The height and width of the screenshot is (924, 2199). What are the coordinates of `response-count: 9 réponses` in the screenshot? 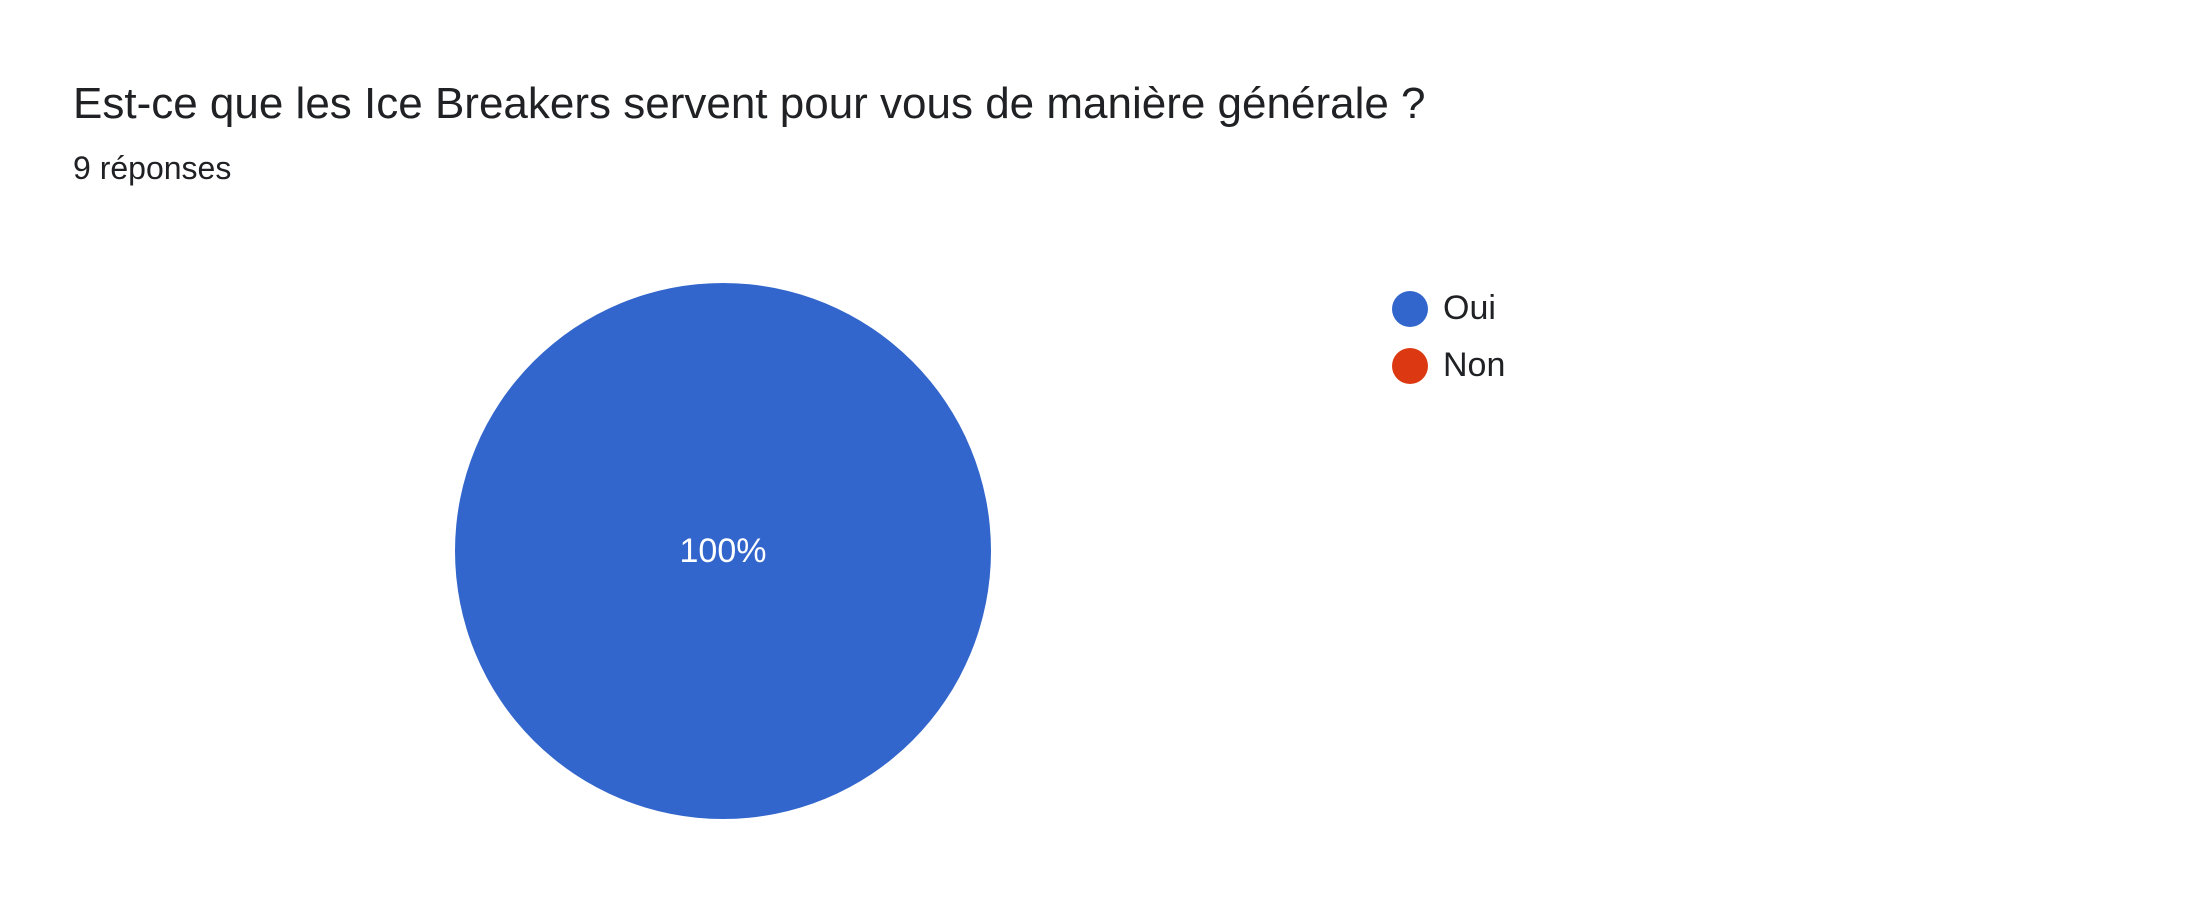 It's located at (152, 168).